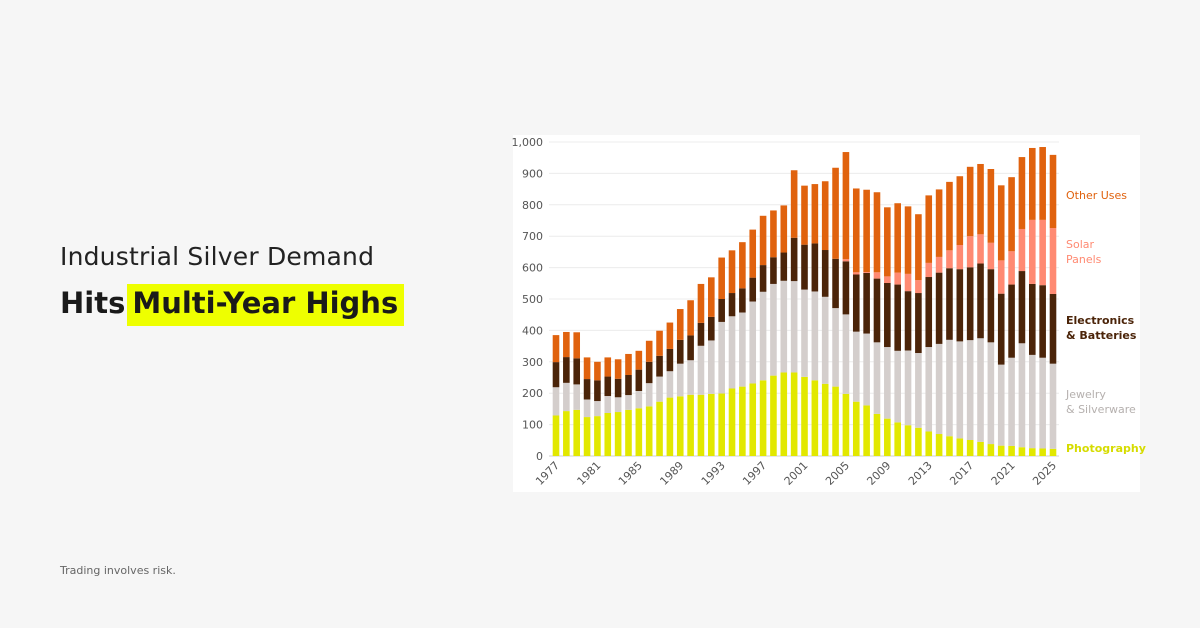 Image resolution: width=1200 pixels, height=628 pixels. I want to click on x-tick-label: 1985, so click(630, 473).